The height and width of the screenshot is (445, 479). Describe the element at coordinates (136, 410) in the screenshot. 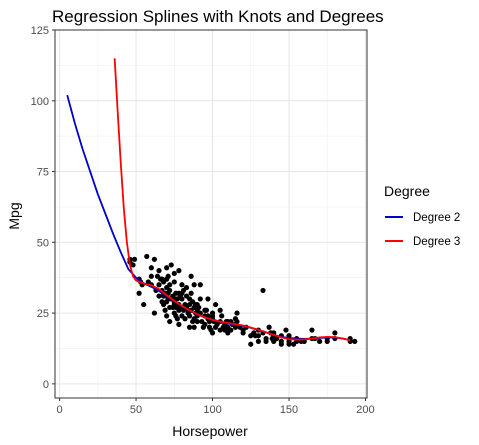

I see `x-tick-label: 50` at that location.